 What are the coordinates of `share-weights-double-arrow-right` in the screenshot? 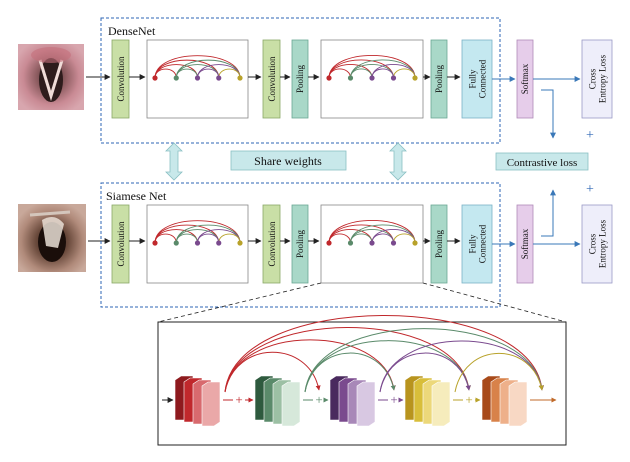 It's located at (398, 161).